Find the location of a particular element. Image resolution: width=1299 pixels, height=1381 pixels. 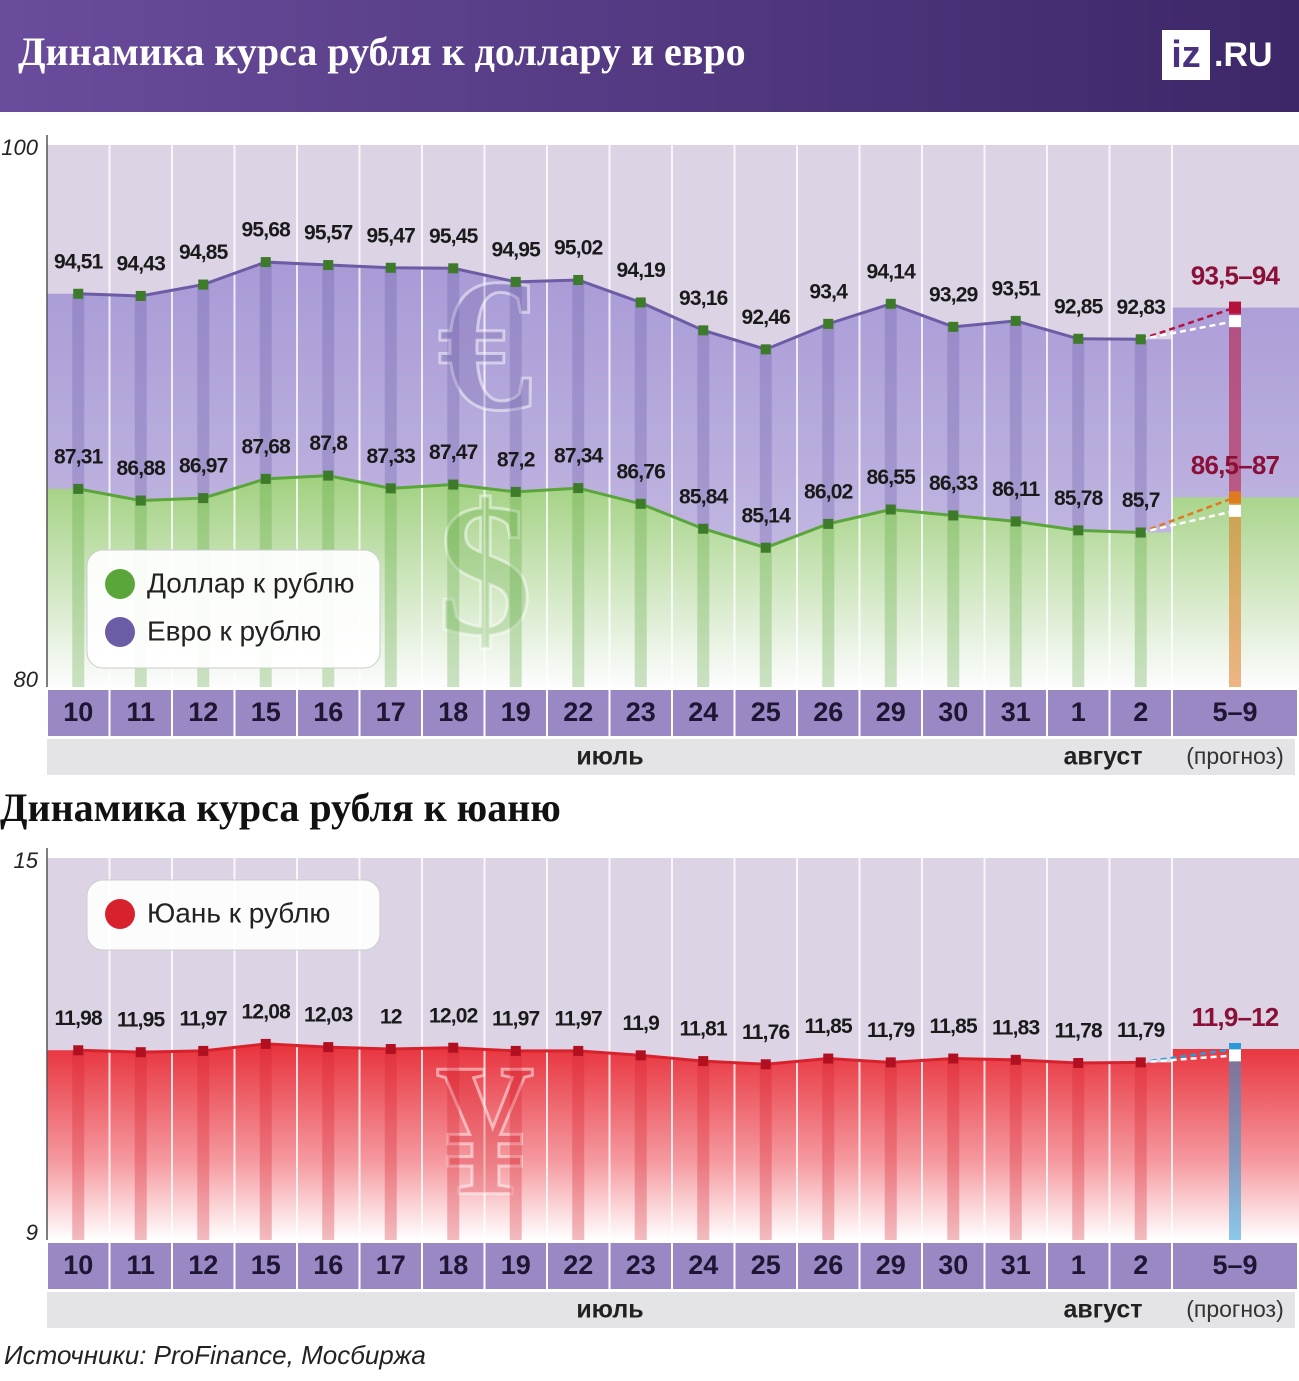

x-tick-label: 29 is located at coordinates (891, 1265).